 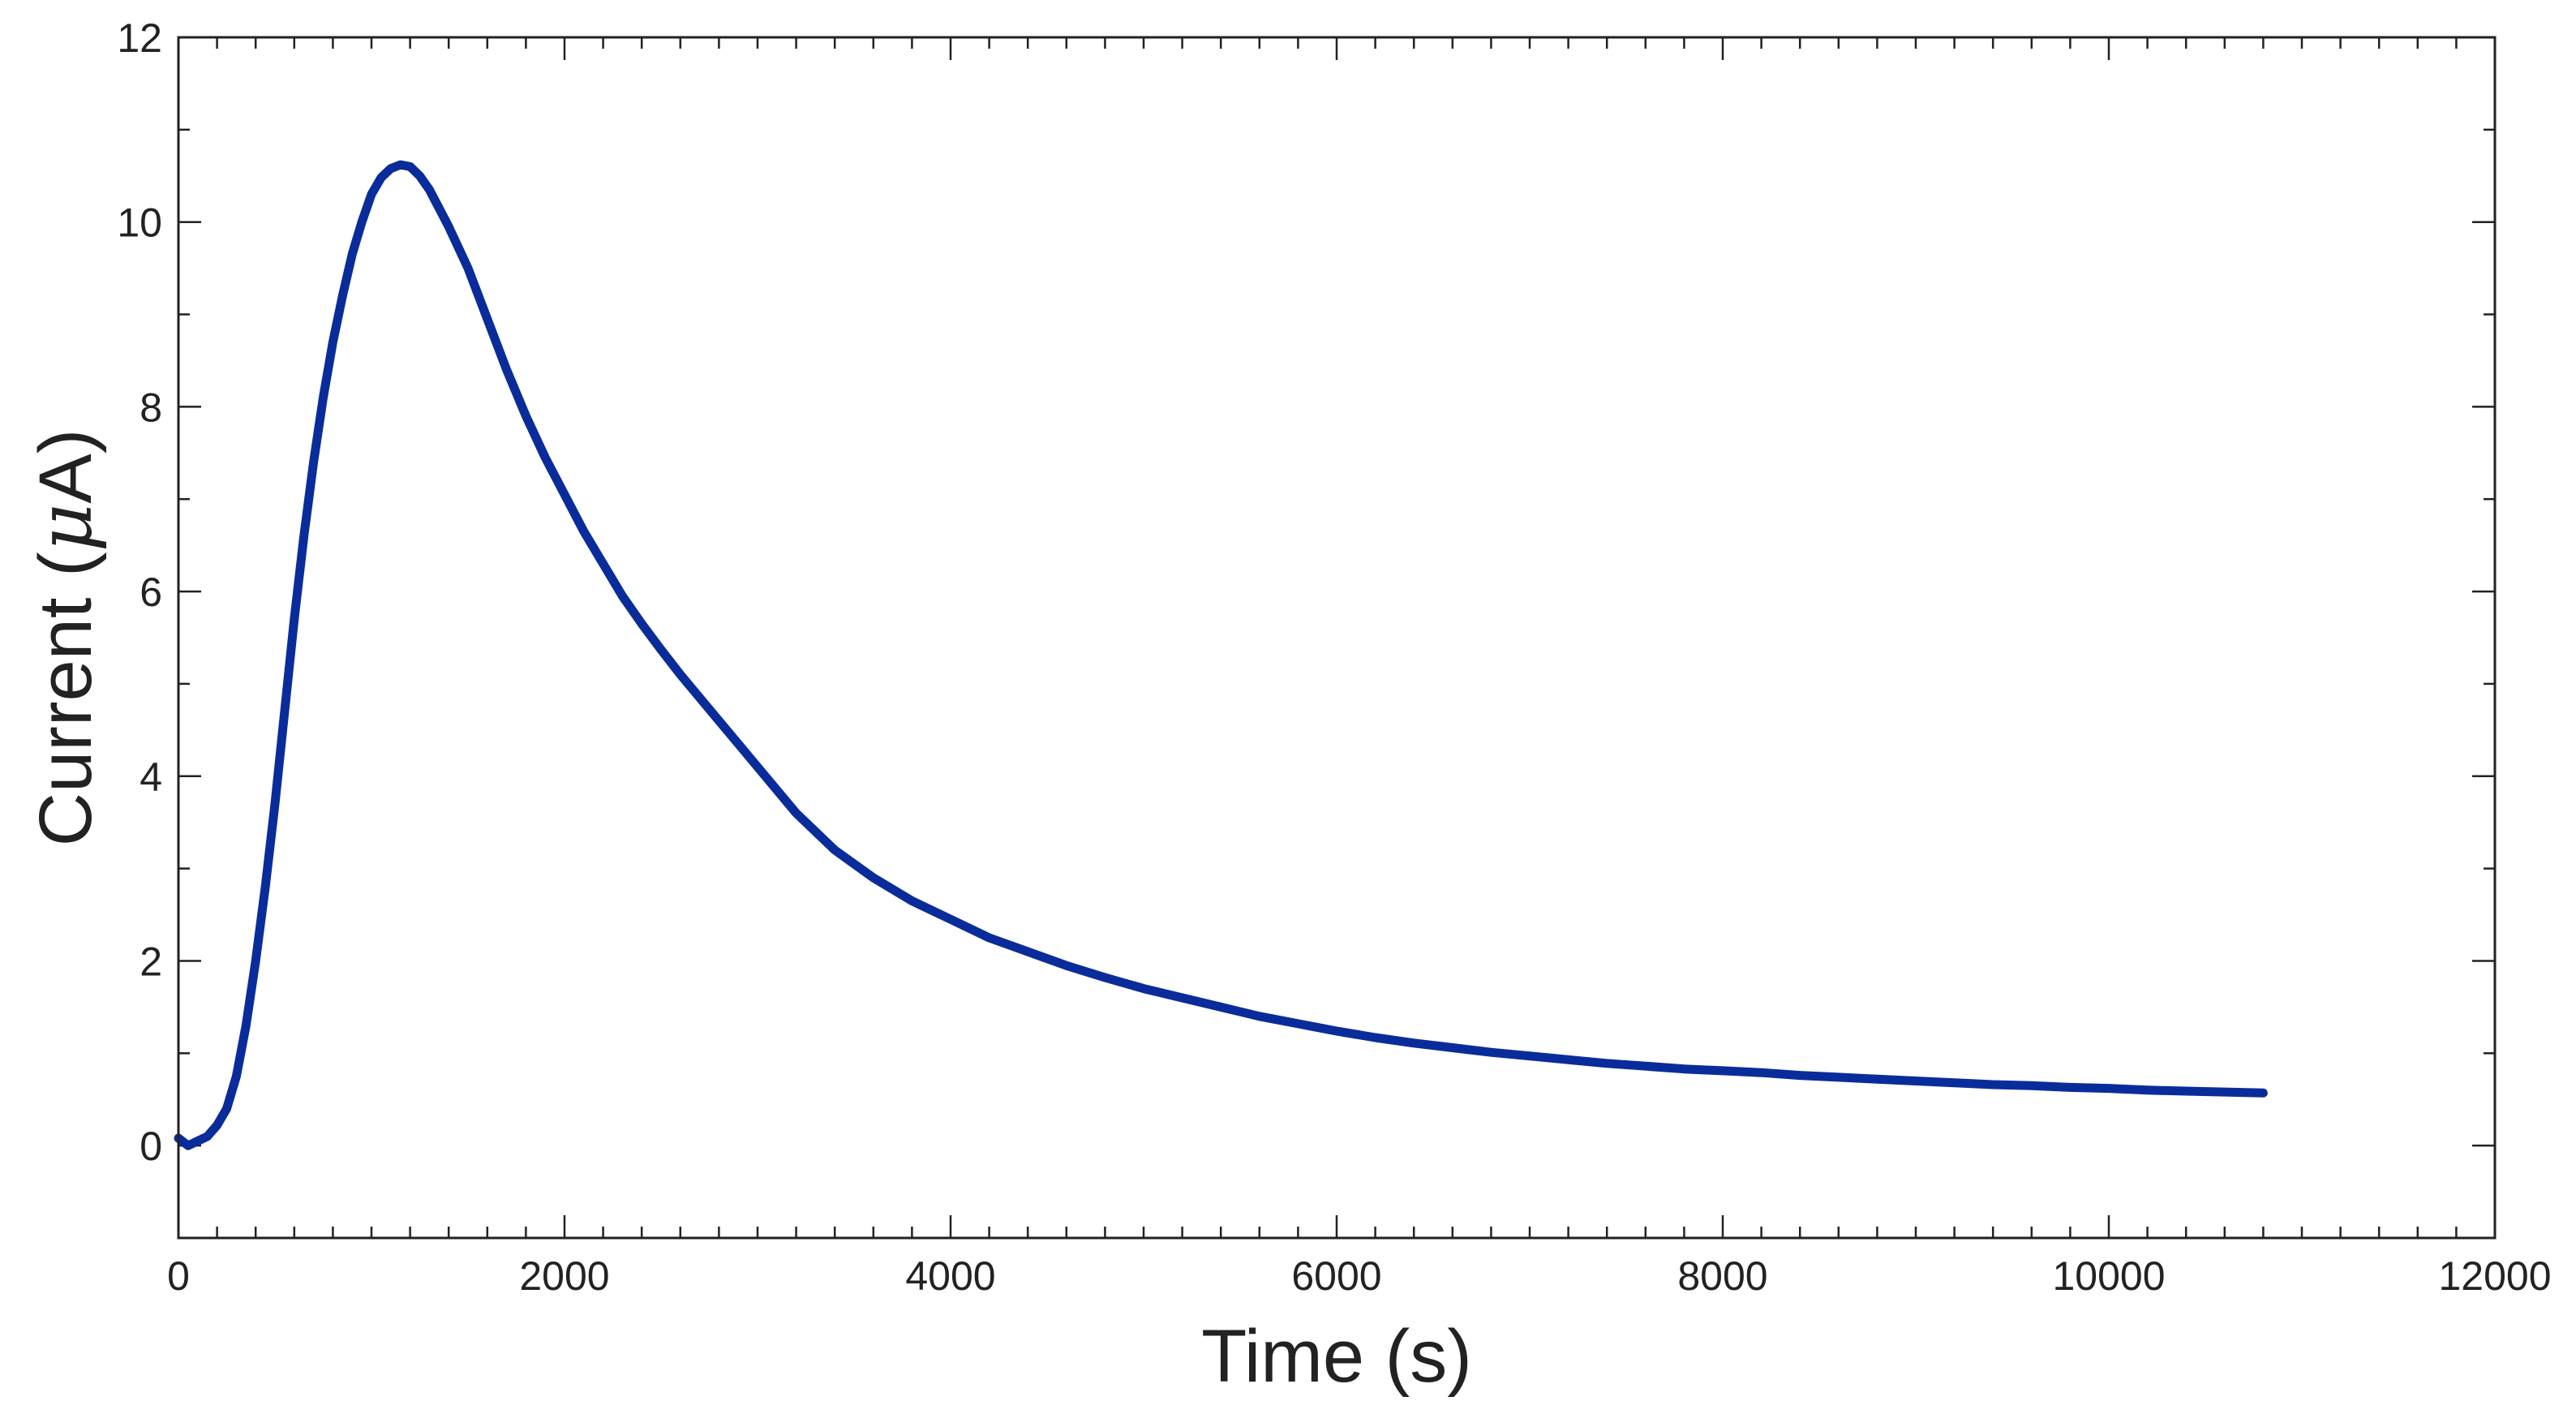 What do you see at coordinates (65, 466) in the screenshot?
I see `y-axis-title-suffix: A)` at bounding box center [65, 466].